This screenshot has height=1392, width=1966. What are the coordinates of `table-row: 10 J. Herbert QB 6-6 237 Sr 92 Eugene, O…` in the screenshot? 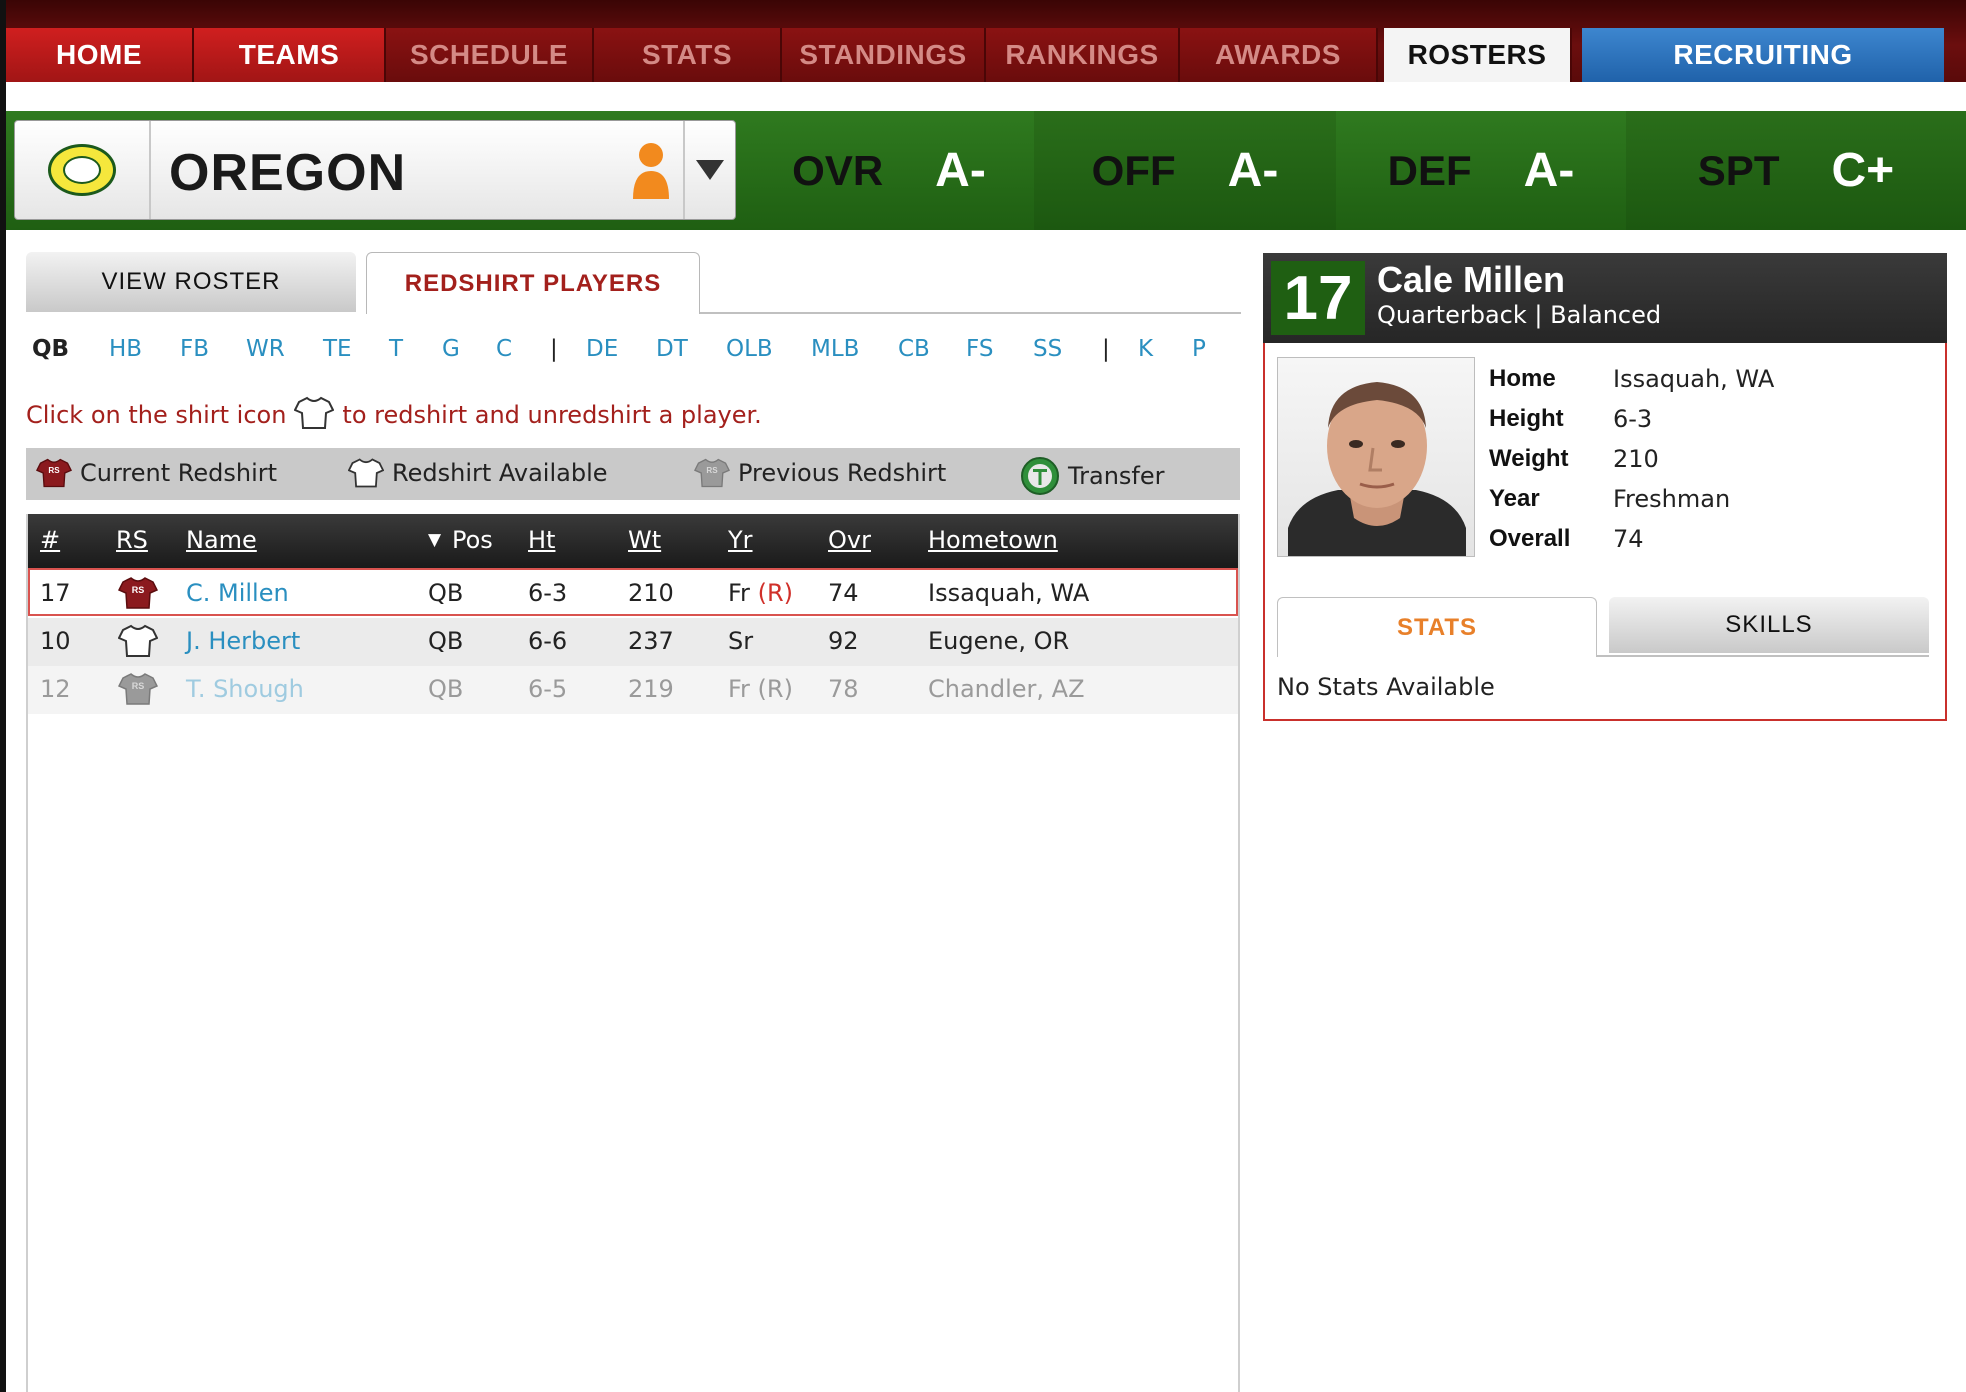 It's located at (633, 642).